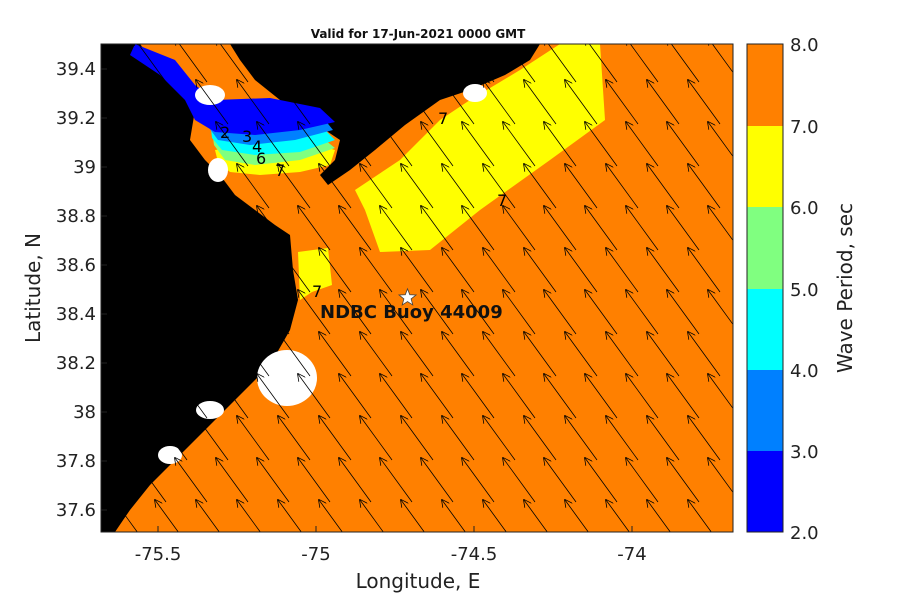 The image size is (900, 600). I want to click on buoy-star-marker, so click(407, 296).